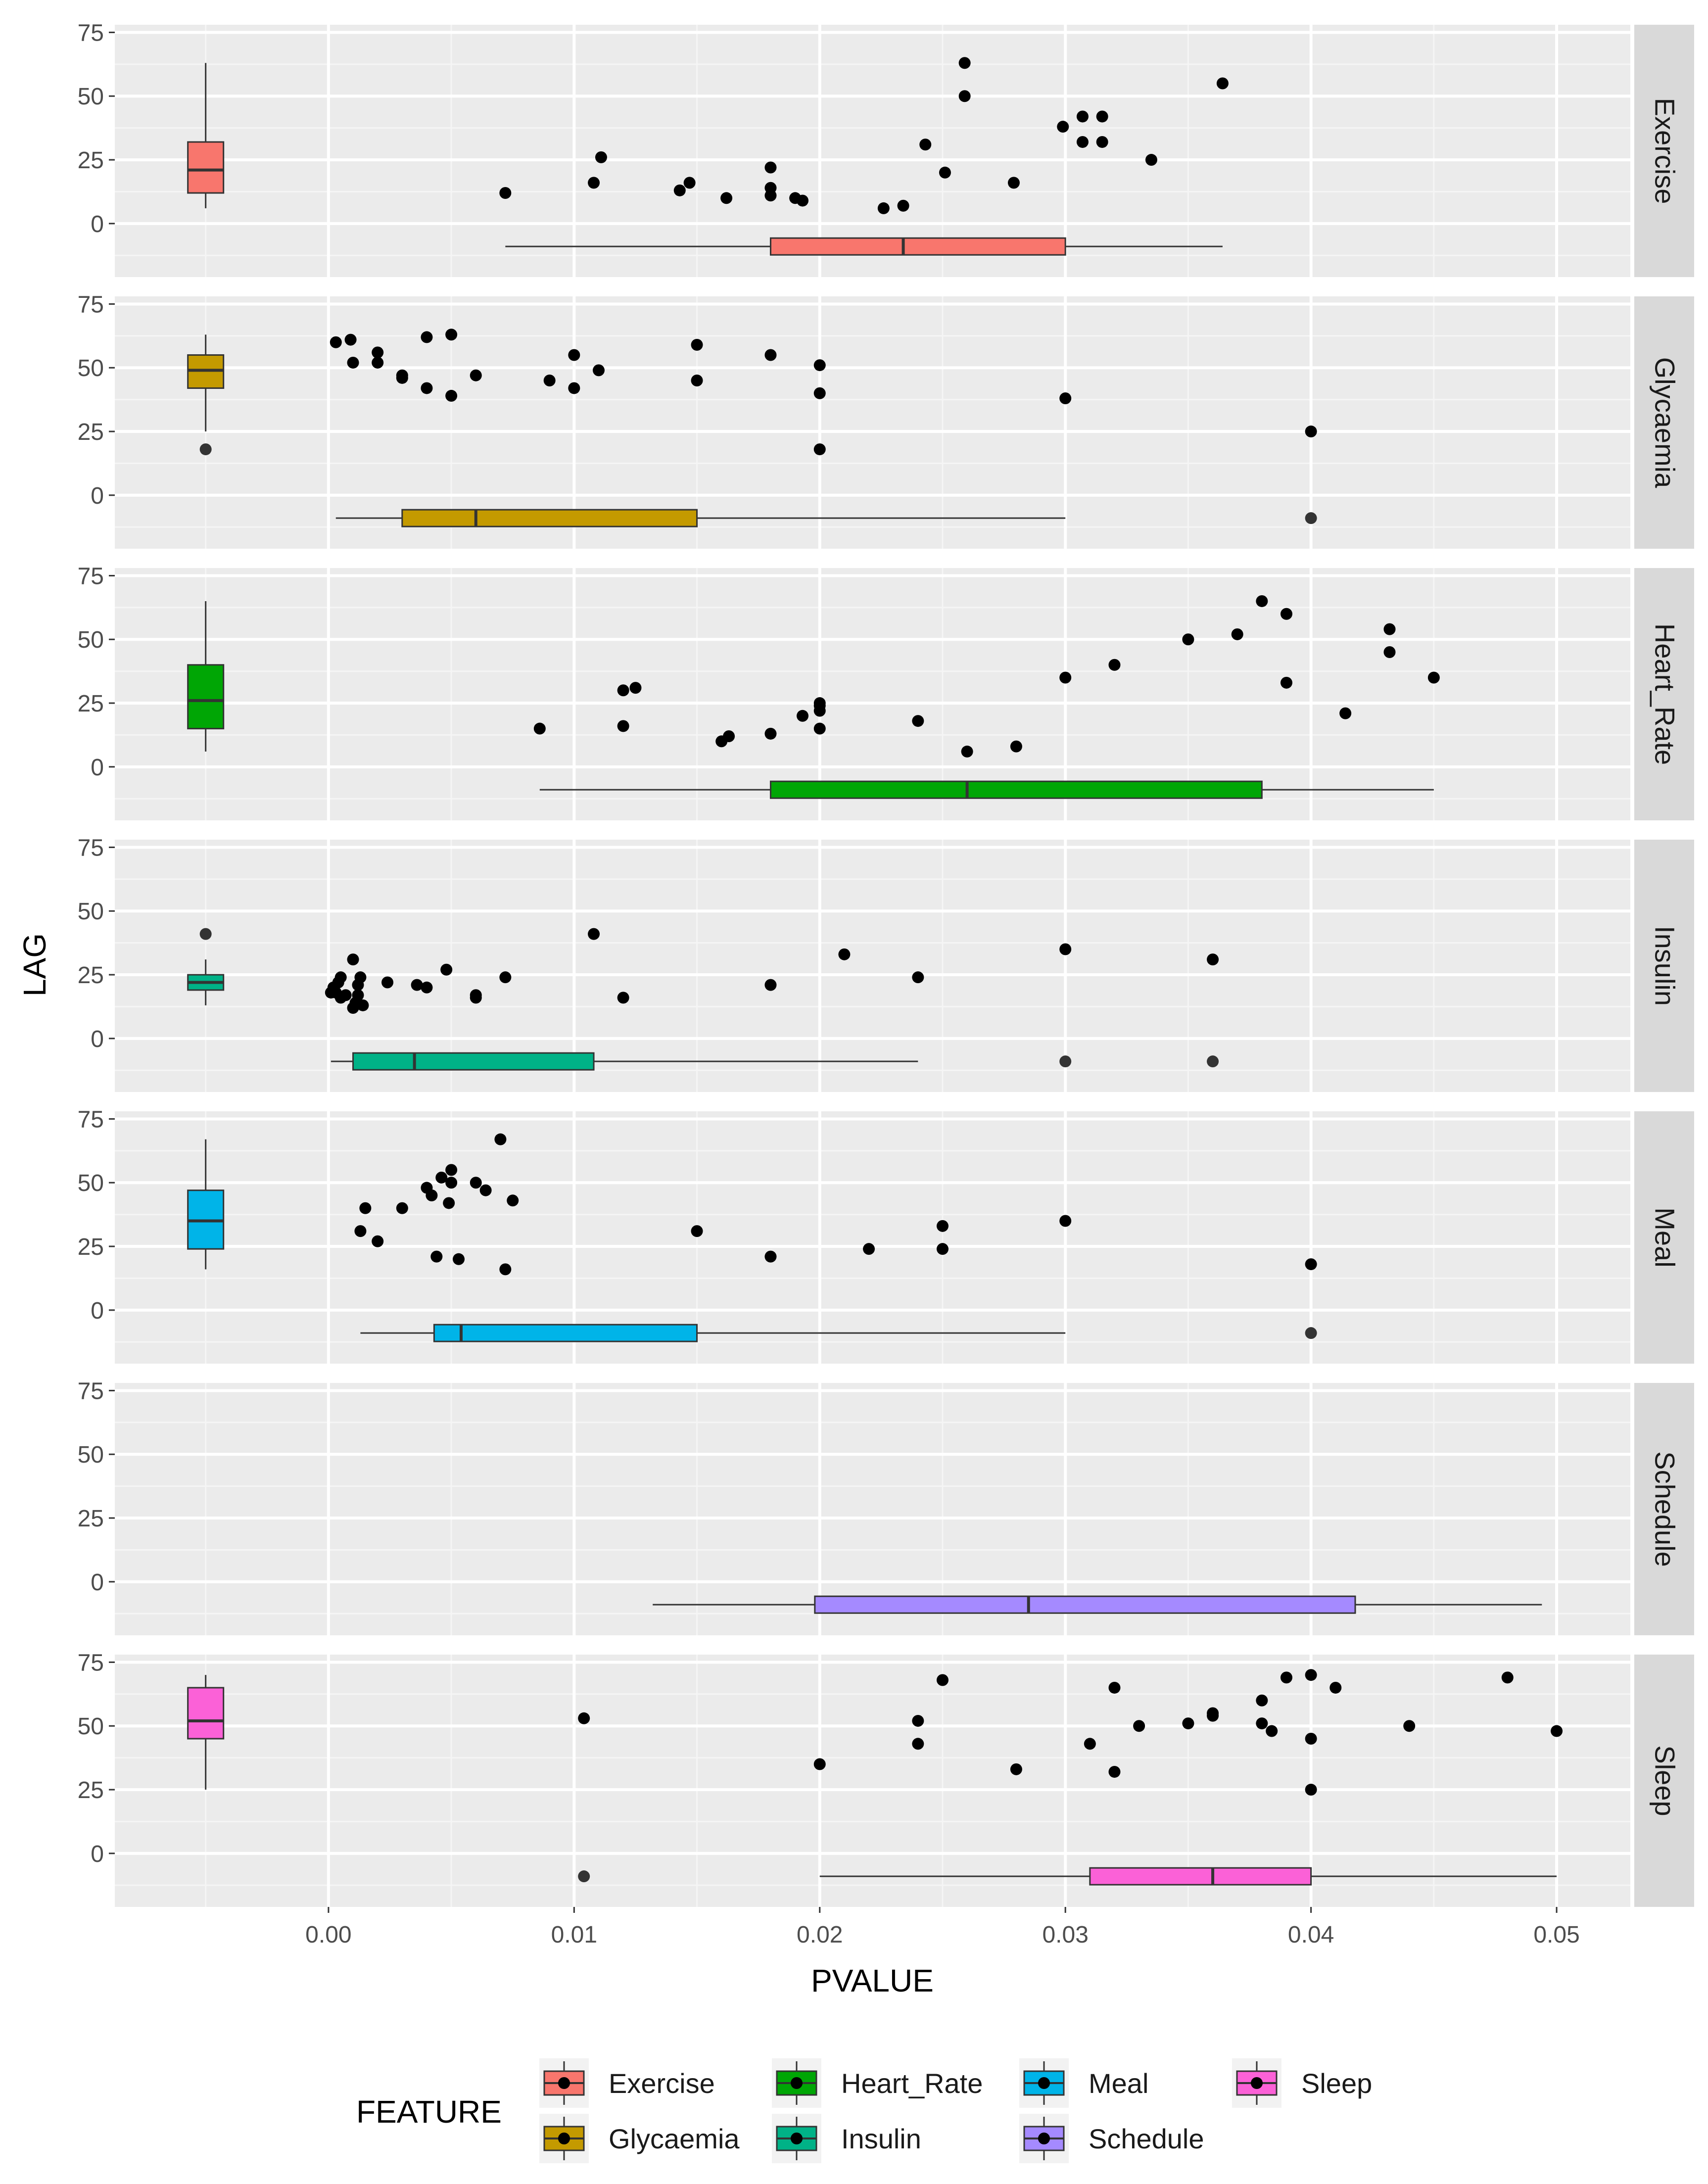  What do you see at coordinates (429, 2112) in the screenshot?
I see `legend-title: FEATURE` at bounding box center [429, 2112].